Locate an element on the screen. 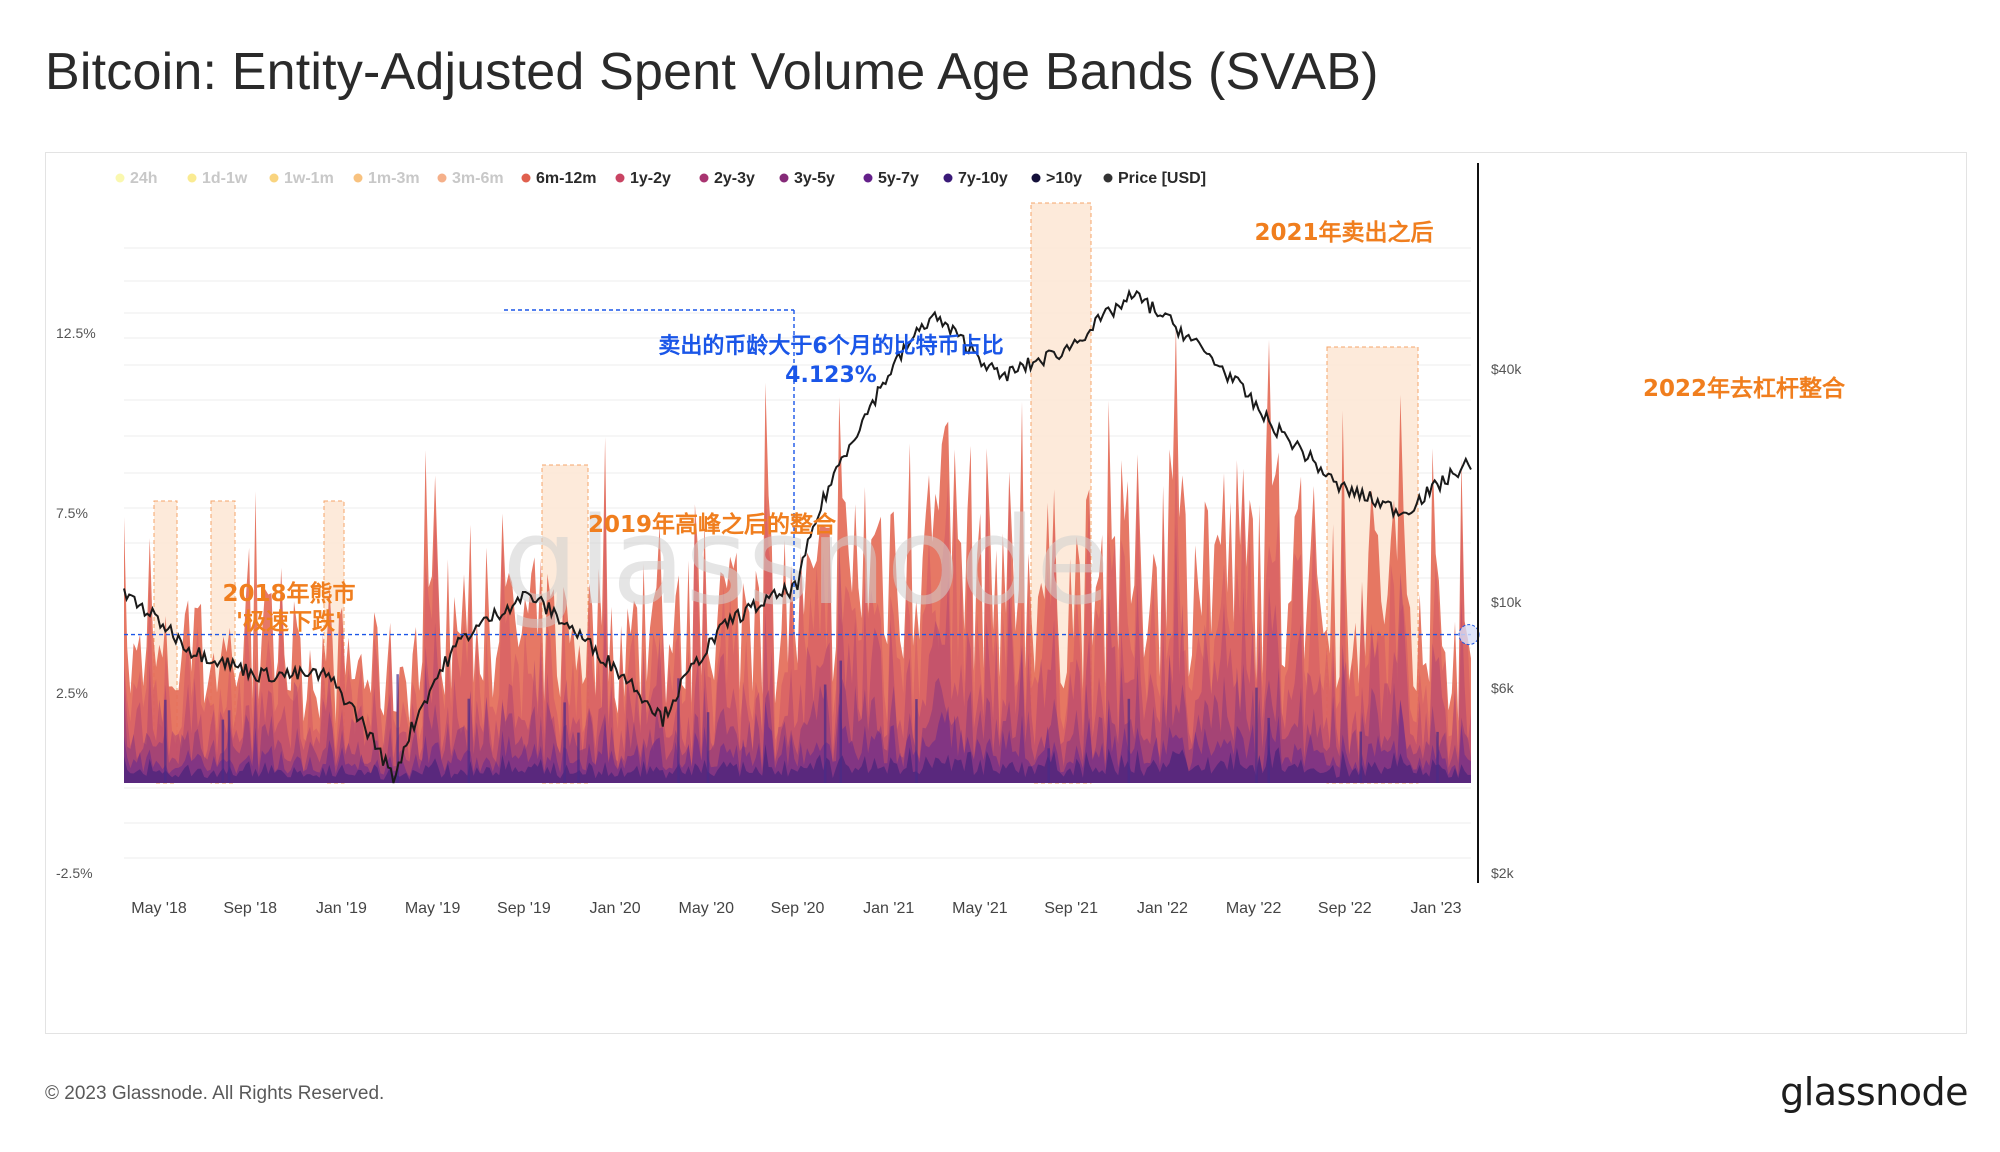 The image size is (2000, 1152). x-tick-label: Sep '20 is located at coordinates (798, 908).